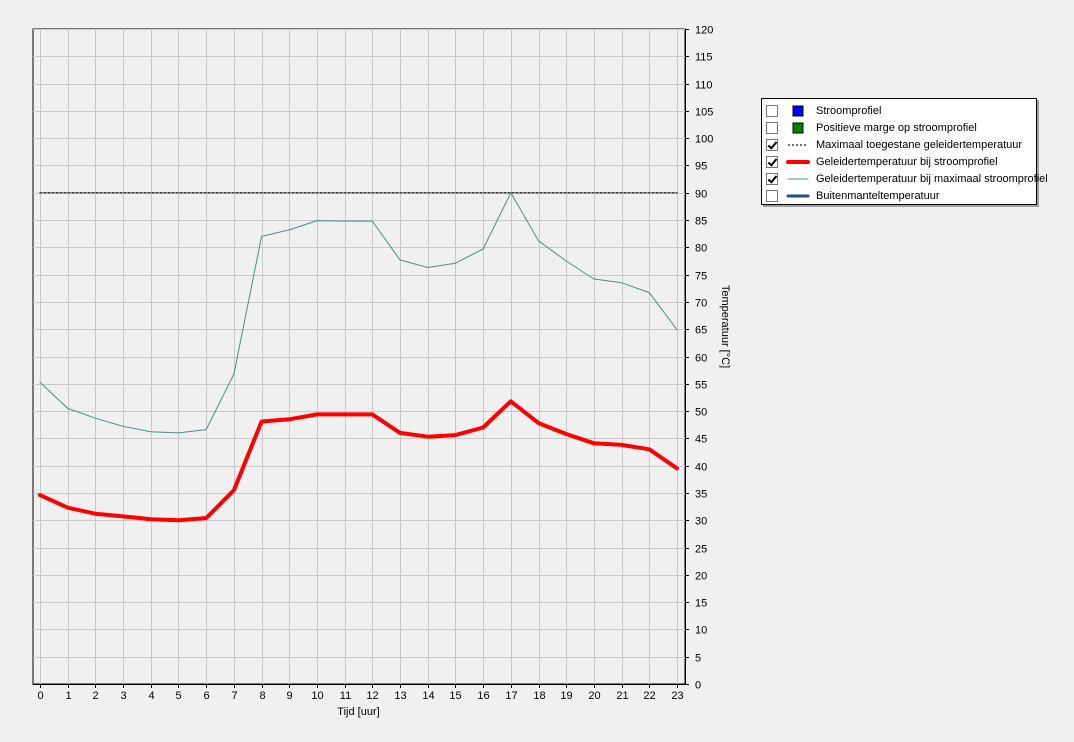  I want to click on y-tick-label: 65, so click(701, 331).